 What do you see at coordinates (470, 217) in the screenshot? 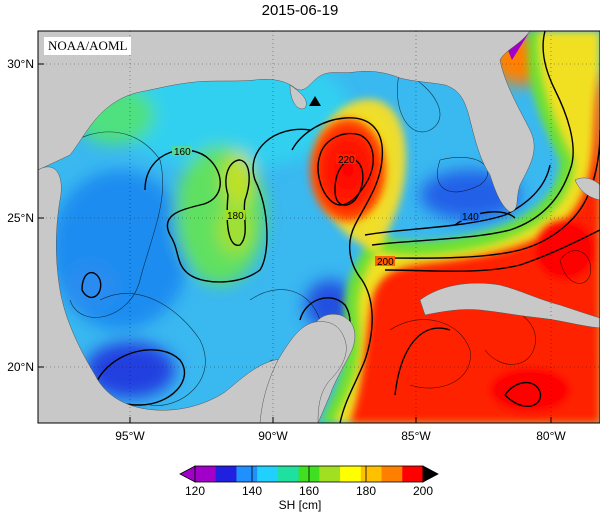
I see `contour-label-140: 140` at bounding box center [470, 217].